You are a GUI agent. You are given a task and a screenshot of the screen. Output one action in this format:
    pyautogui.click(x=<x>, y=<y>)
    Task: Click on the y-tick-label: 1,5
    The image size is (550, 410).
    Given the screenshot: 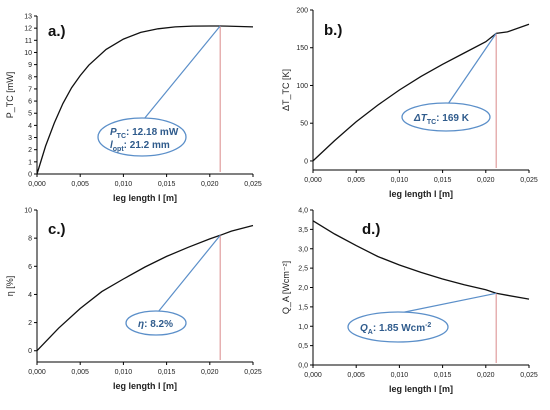 What is the action you would take?
    pyautogui.click(x=303, y=307)
    